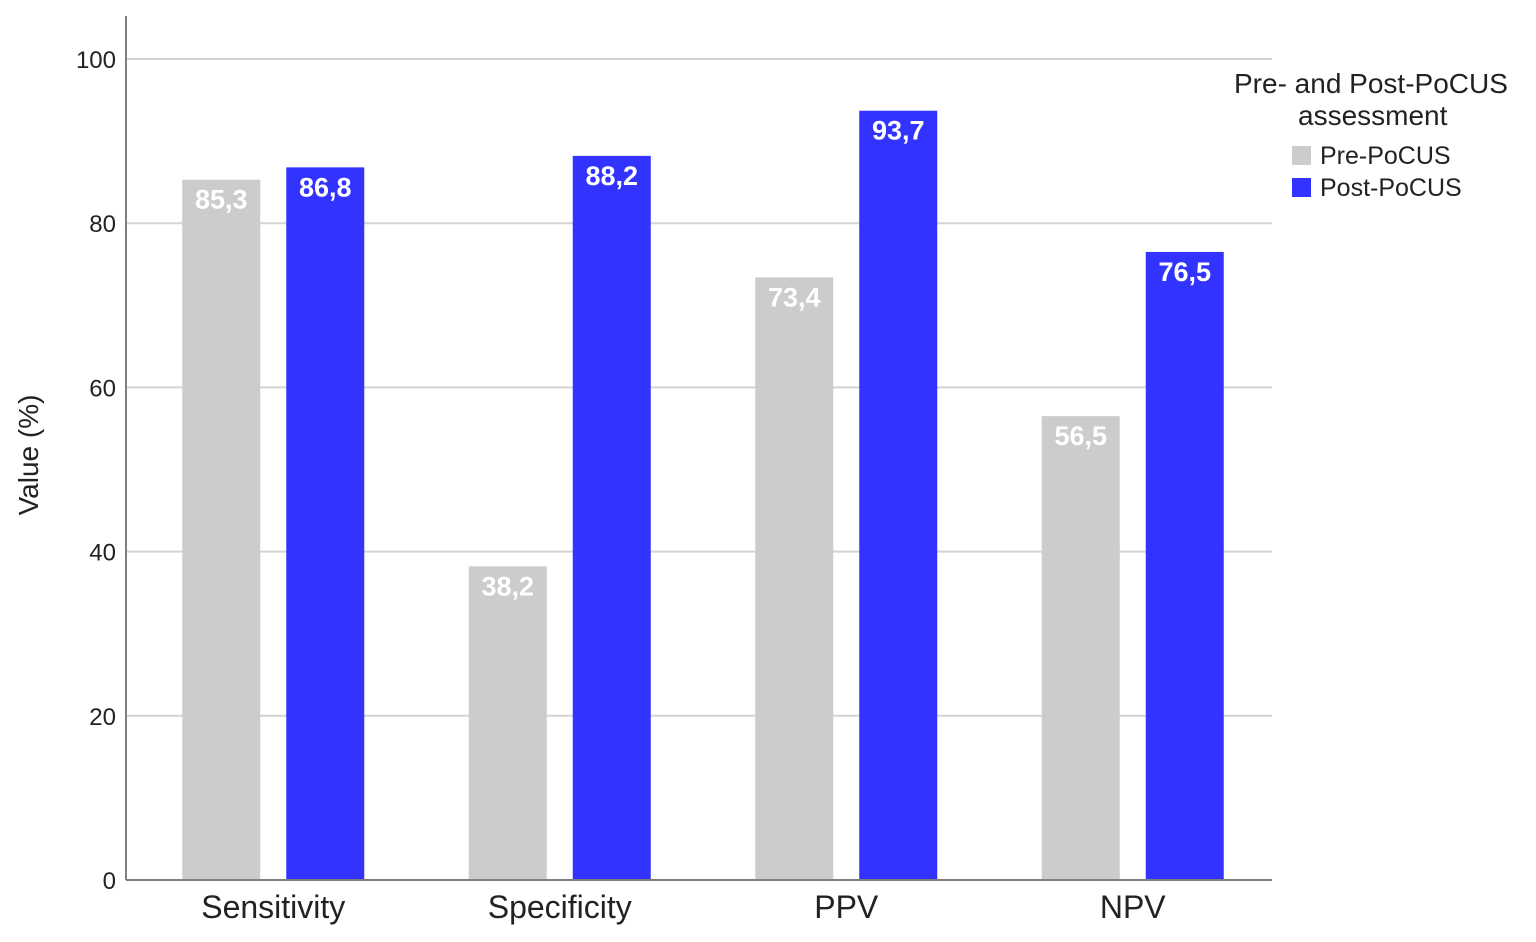  I want to click on x-tick-labels: Sensitivity Specificity PPV NPV, so click(683, 907).